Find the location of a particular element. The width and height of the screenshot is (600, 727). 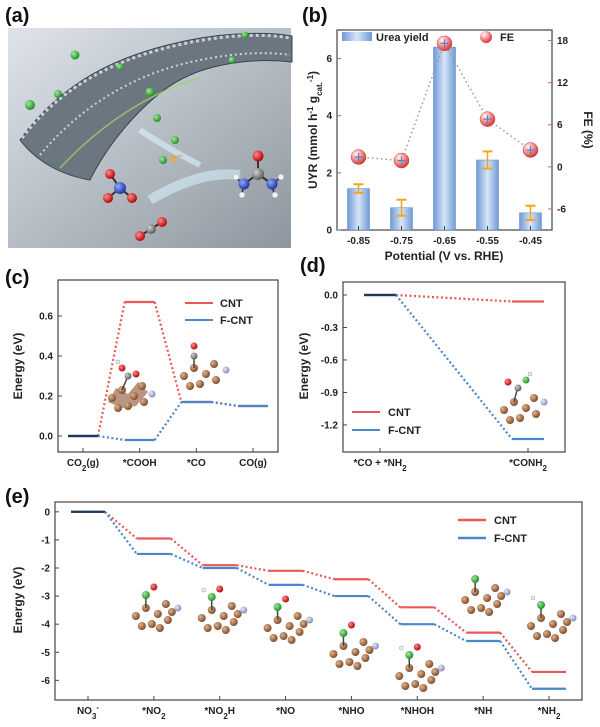

y-tick-label: 0.6 is located at coordinates (46, 317).